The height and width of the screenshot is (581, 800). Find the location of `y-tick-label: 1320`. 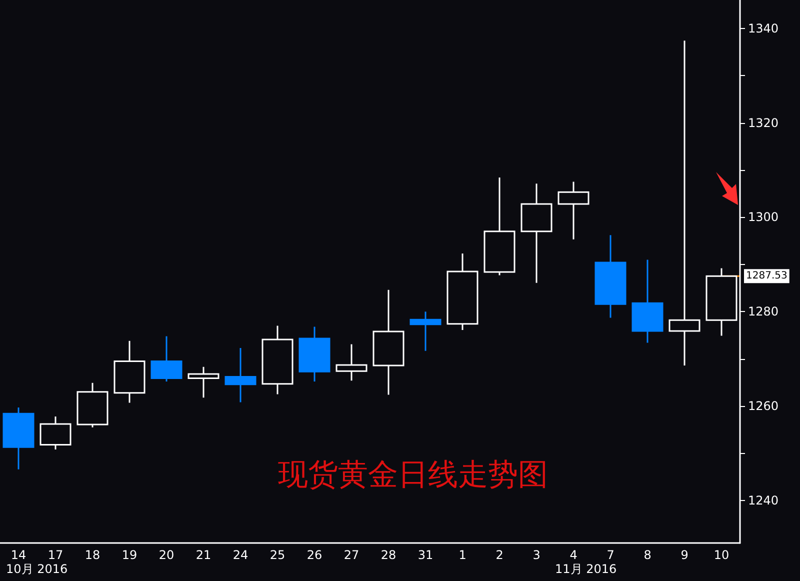

y-tick-label: 1320 is located at coordinates (763, 123).